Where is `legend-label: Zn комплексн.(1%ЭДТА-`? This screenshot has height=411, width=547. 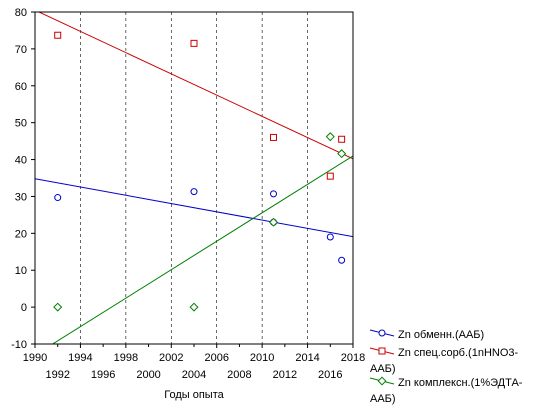
legend-label: Zn комплексн.(1%ЭДТА- is located at coordinates (460, 383).